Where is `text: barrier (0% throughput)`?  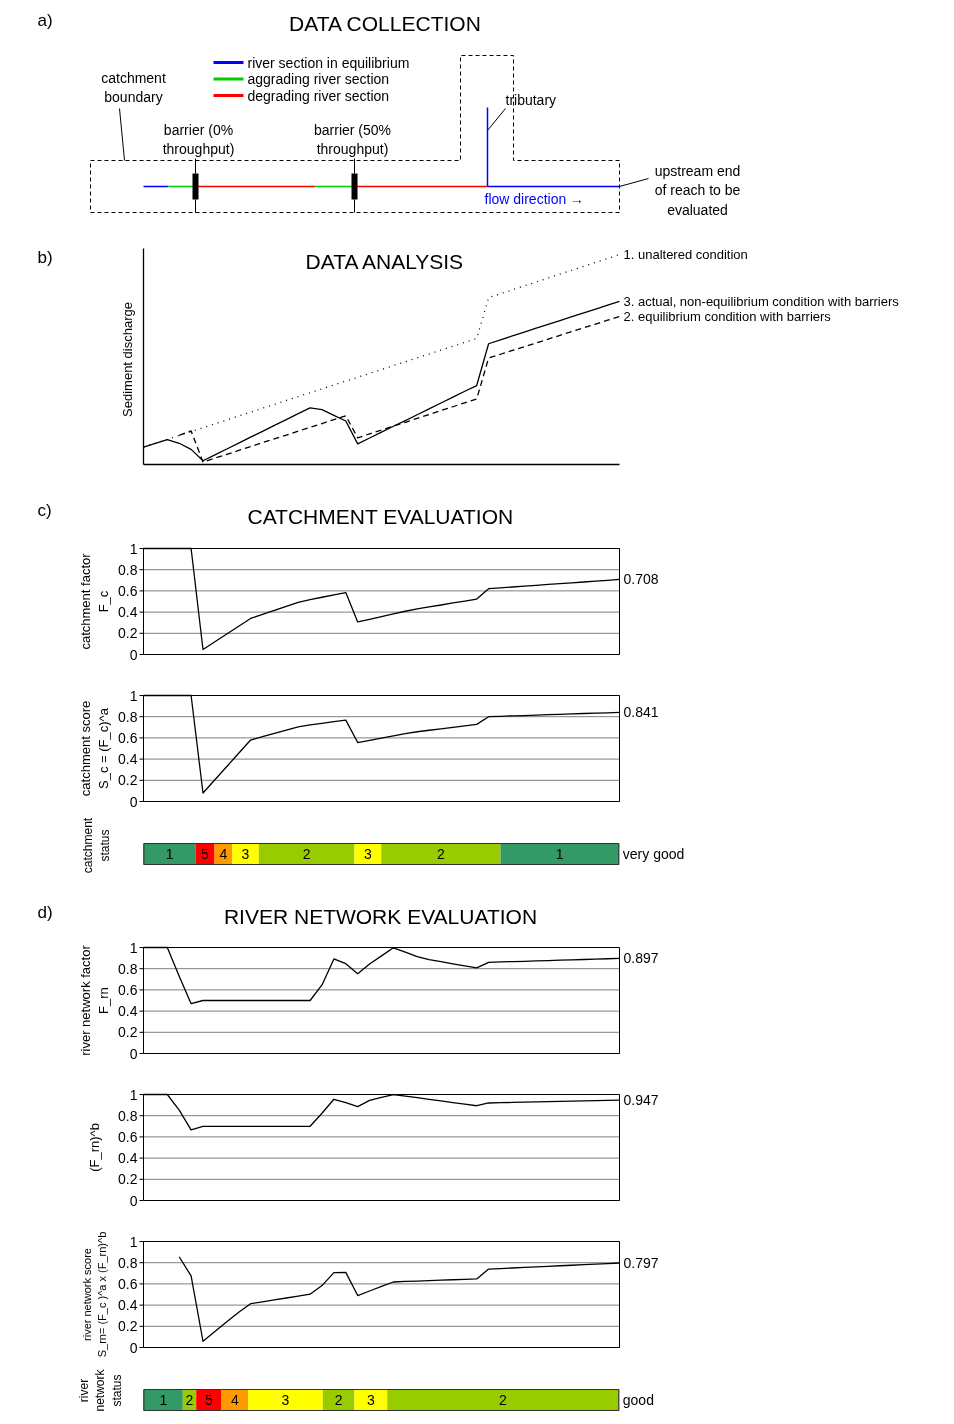 text: barrier (0% throughput) is located at coordinates (198, 139).